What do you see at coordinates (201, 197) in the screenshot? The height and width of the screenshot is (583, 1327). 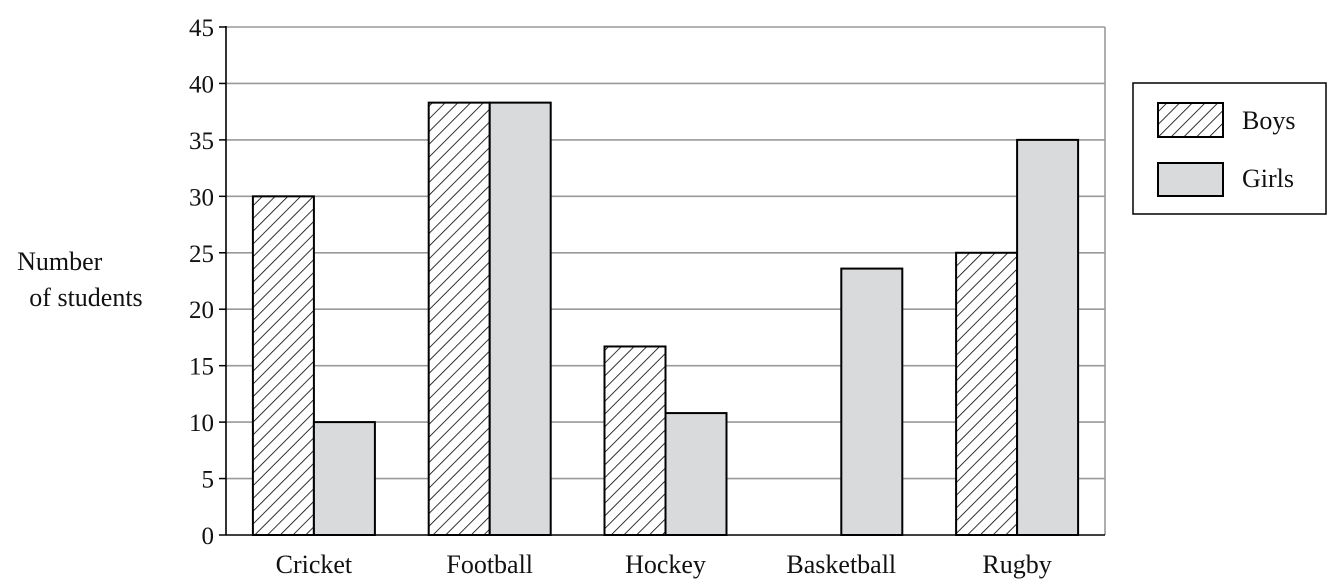 I see `y-tick-label: 30` at bounding box center [201, 197].